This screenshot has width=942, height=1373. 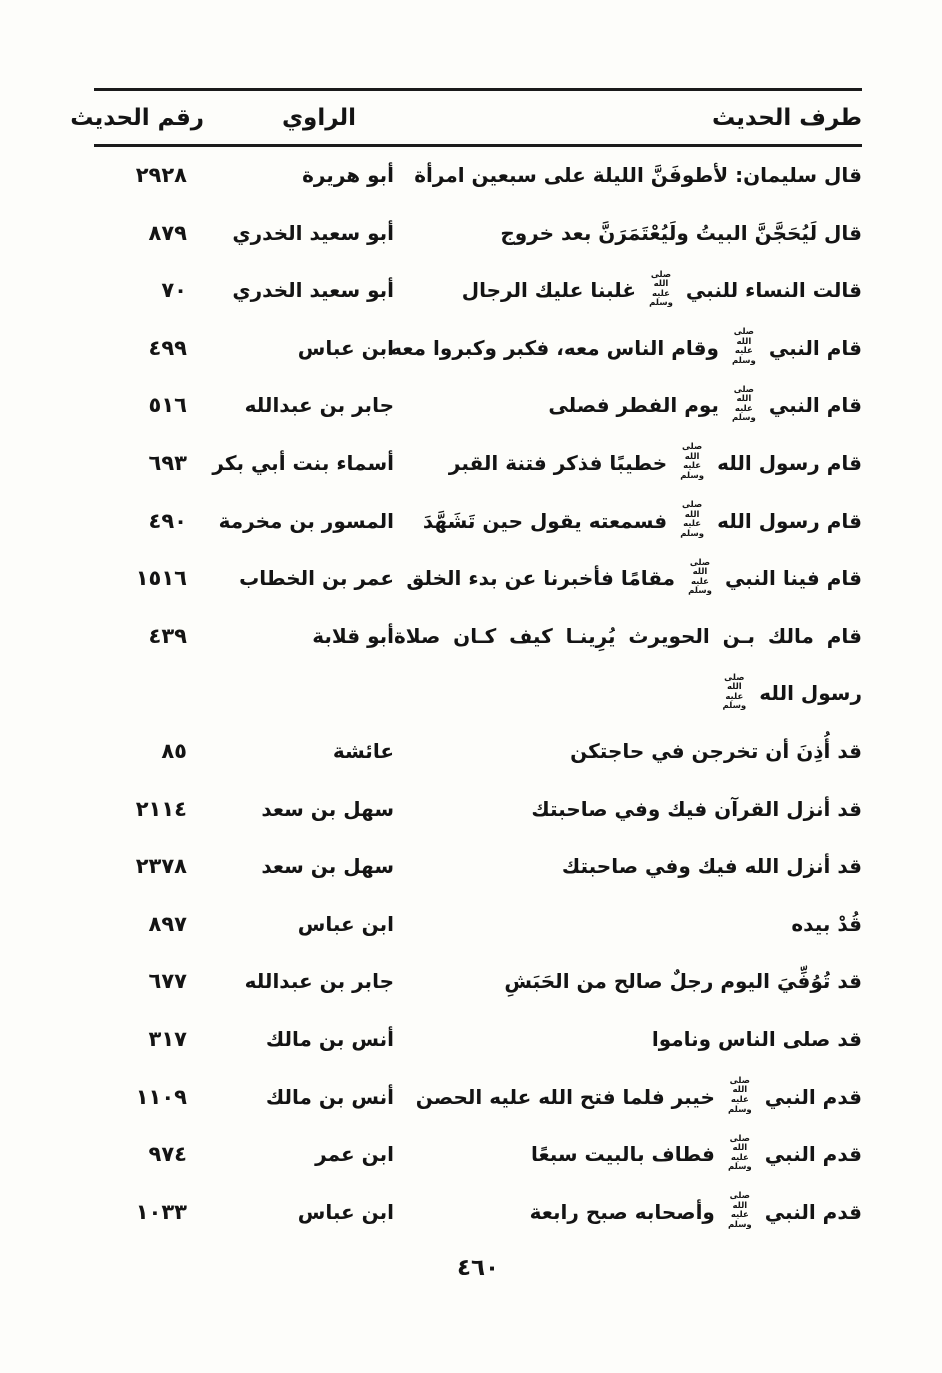 I want to click on number-cell: ٤٩٩, so click(x=167, y=347).